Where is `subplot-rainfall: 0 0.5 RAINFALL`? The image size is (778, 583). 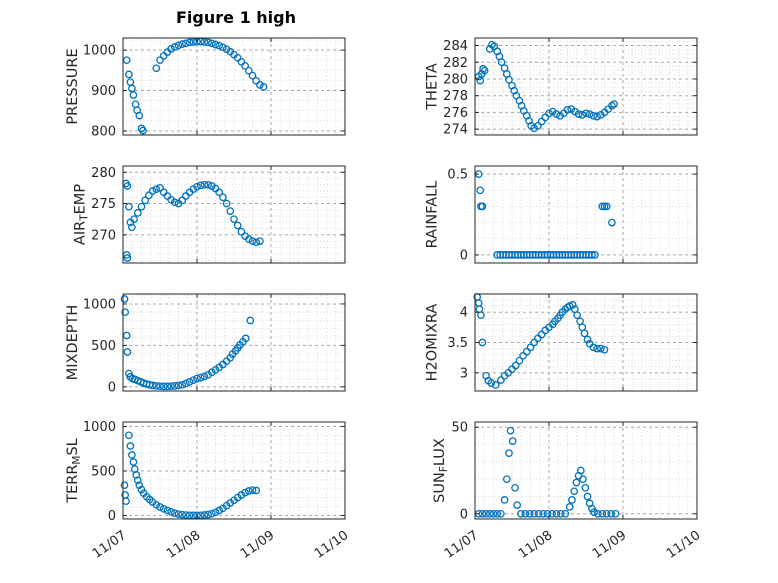 subplot-rainfall: 0 0.5 RAINFALL is located at coordinates (556, 222).